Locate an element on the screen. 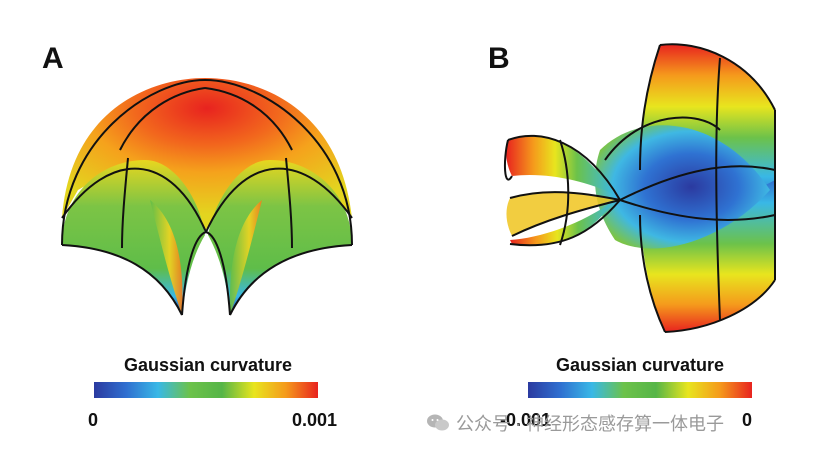  colorbar-b-title: Gaussian curvature is located at coordinates (640, 365).